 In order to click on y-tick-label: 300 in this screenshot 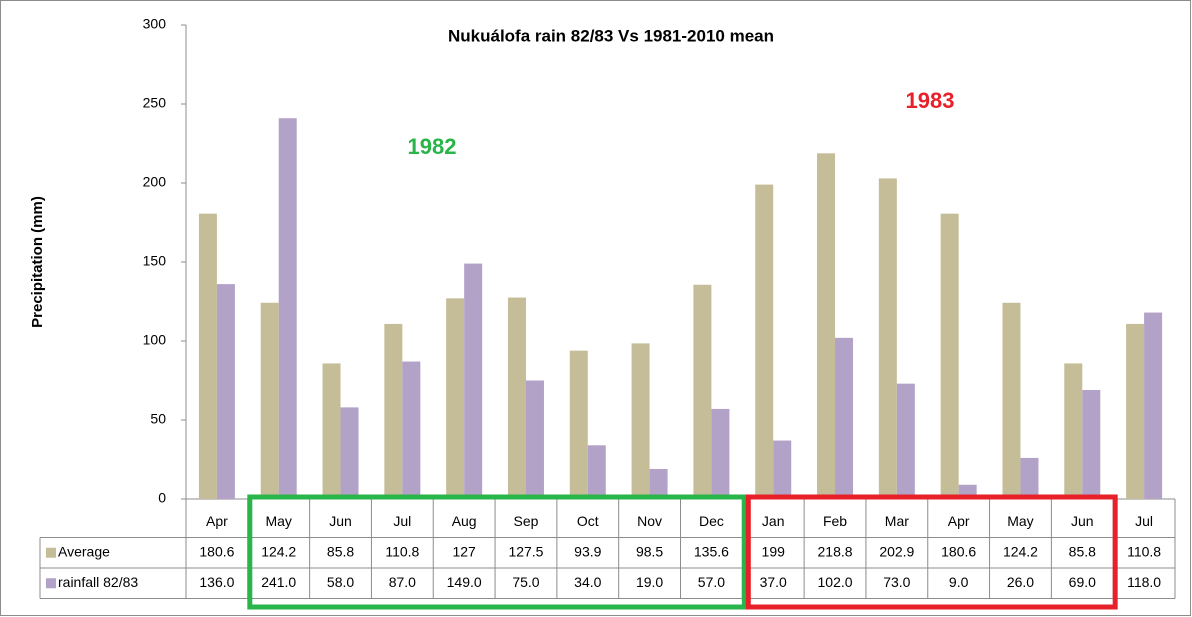, I will do `click(155, 24)`.